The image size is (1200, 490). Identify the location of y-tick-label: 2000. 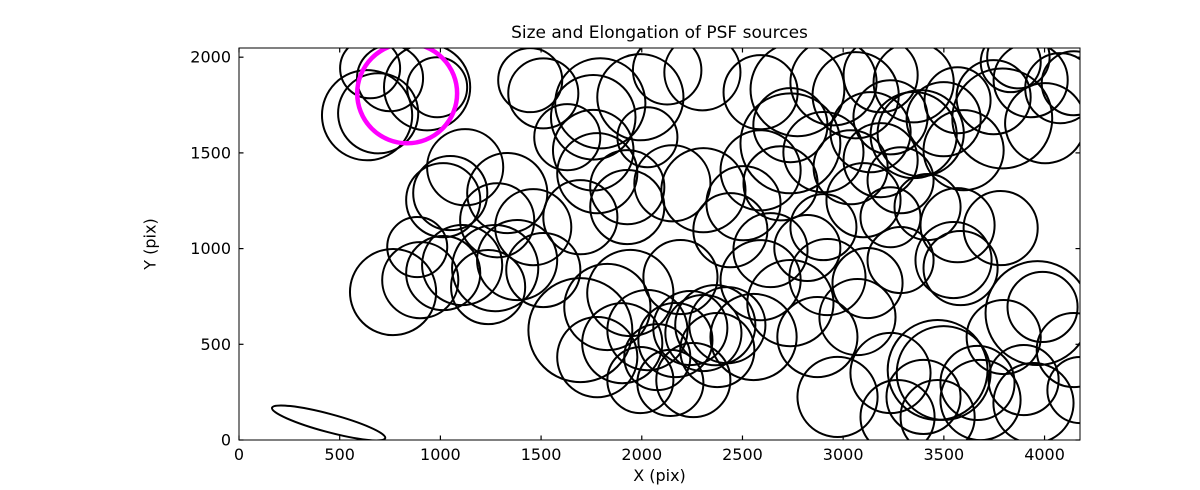
(210, 57).